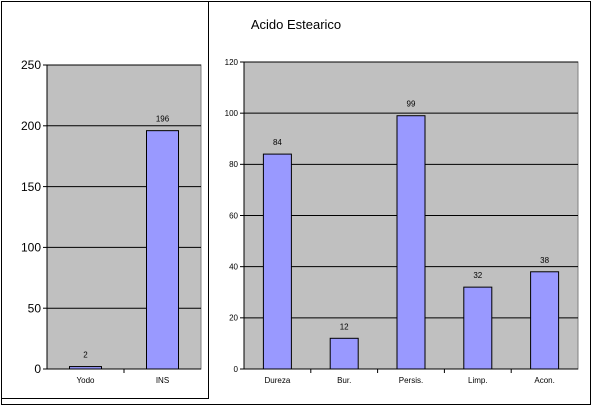 This screenshot has height=411, width=592. Describe the element at coordinates (344, 326) in the screenshot. I see `data-label: 12` at that location.